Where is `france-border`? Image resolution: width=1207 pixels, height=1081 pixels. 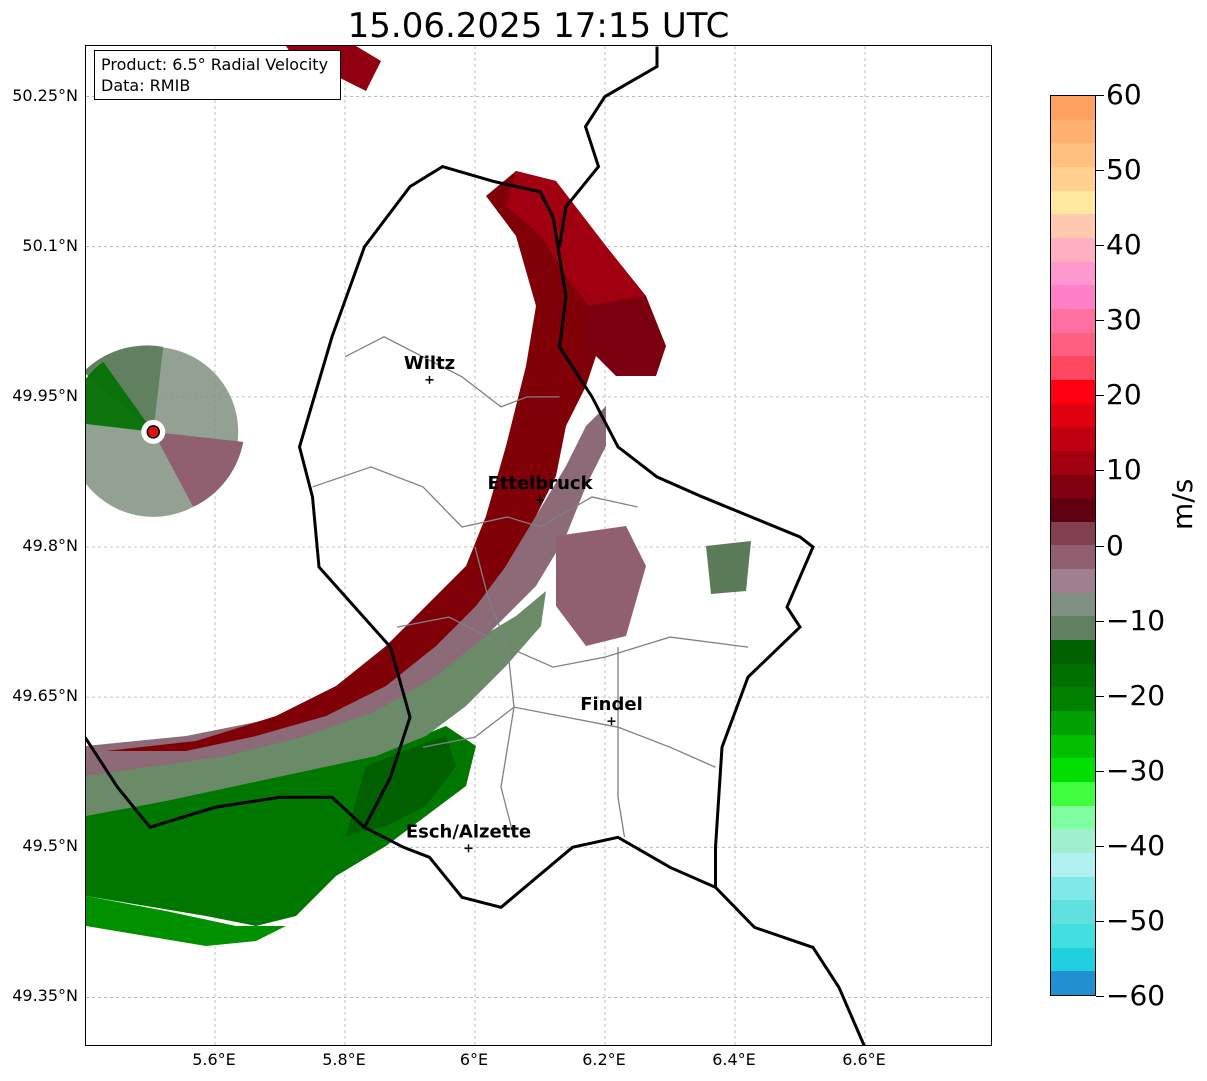 france-border is located at coordinates (226, 783).